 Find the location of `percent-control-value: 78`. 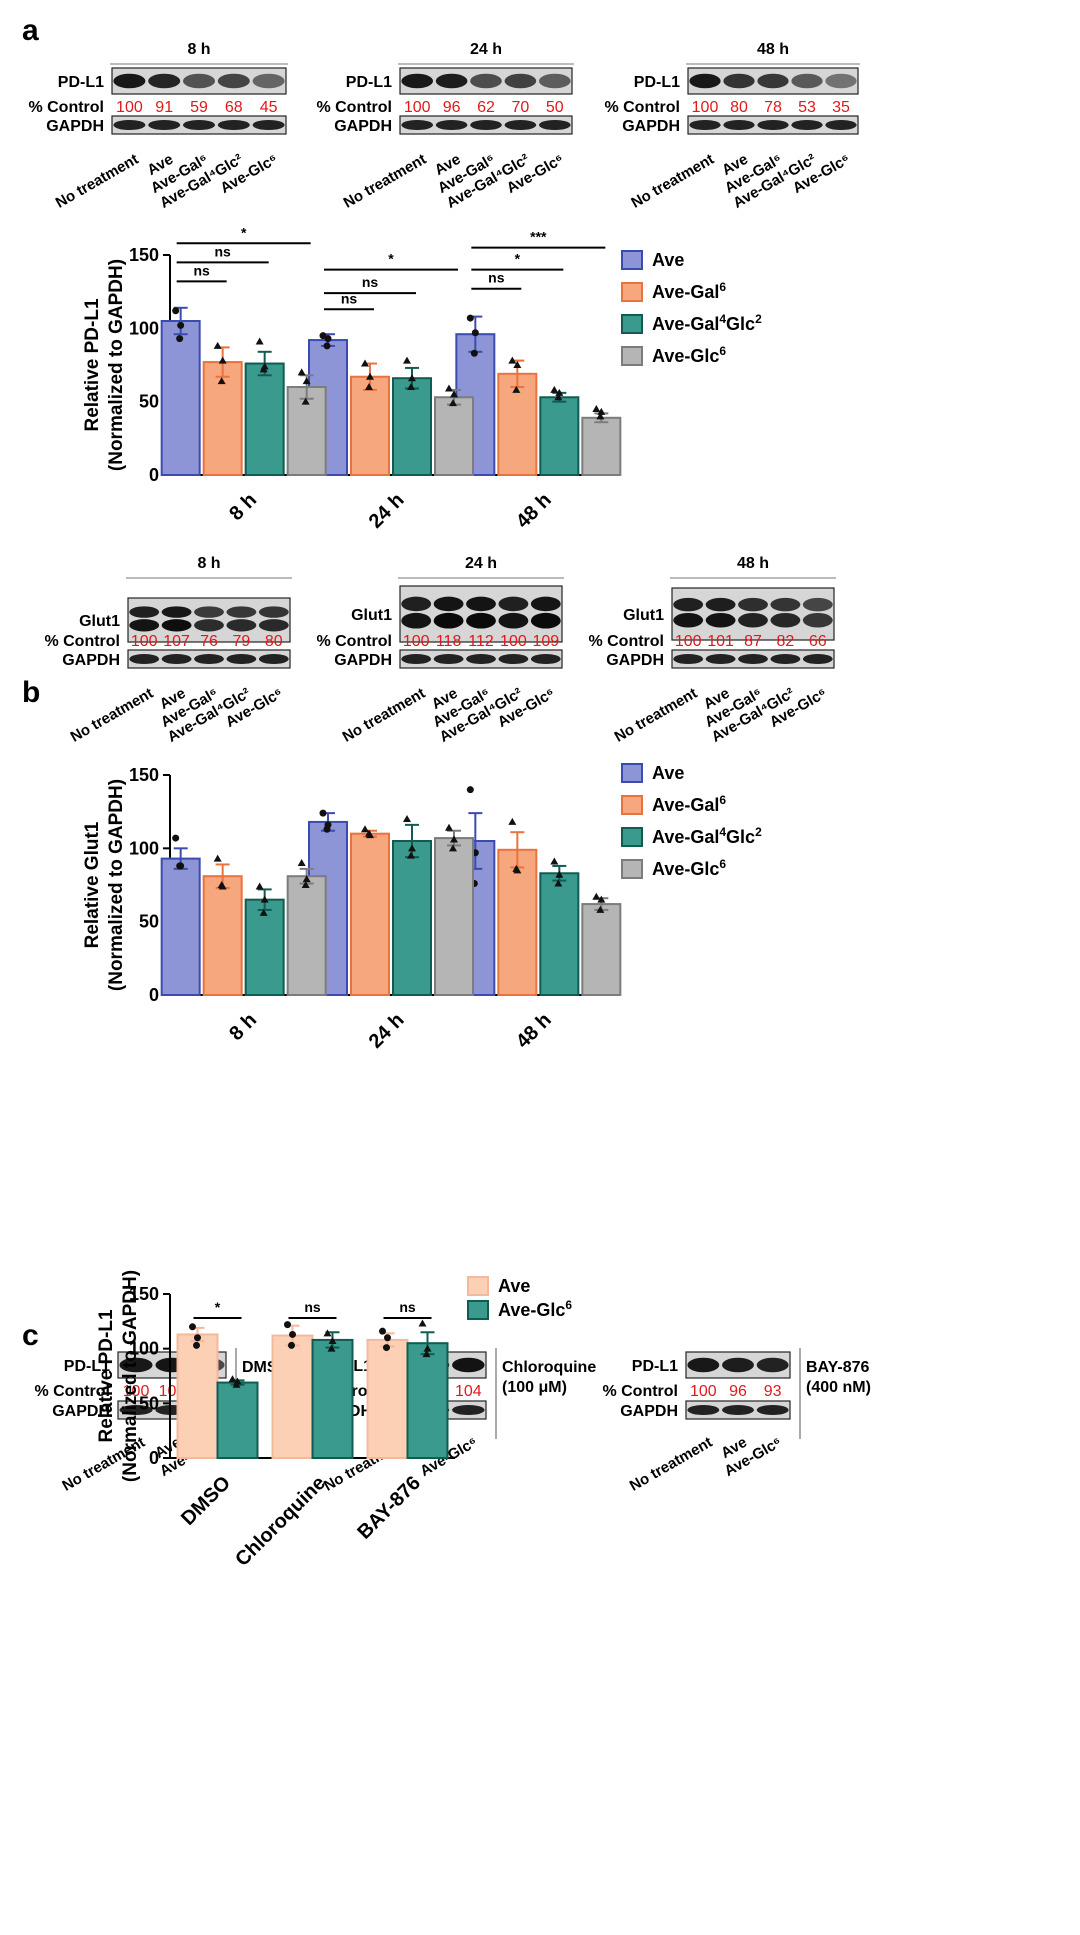

percent-control-value: 78 is located at coordinates (773, 107).